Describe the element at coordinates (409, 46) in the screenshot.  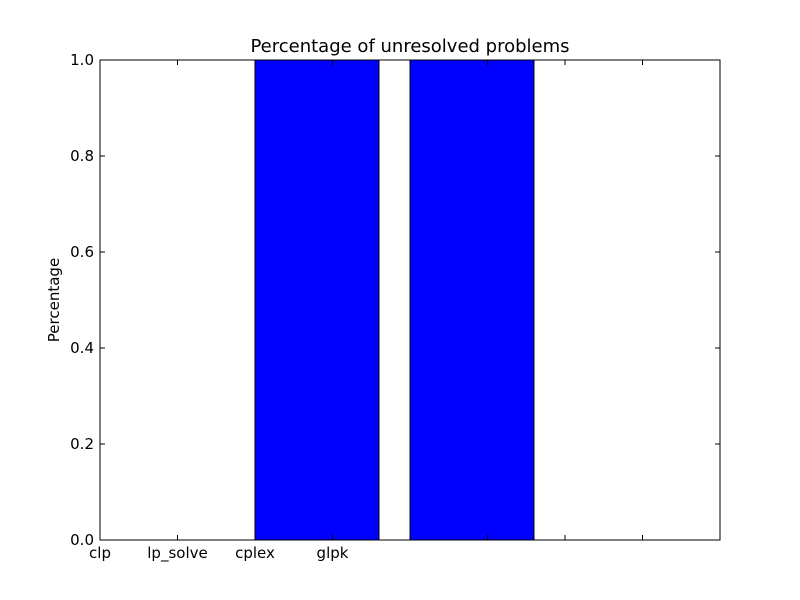
I see `chart-title: Percentage of unresolved problems` at that location.